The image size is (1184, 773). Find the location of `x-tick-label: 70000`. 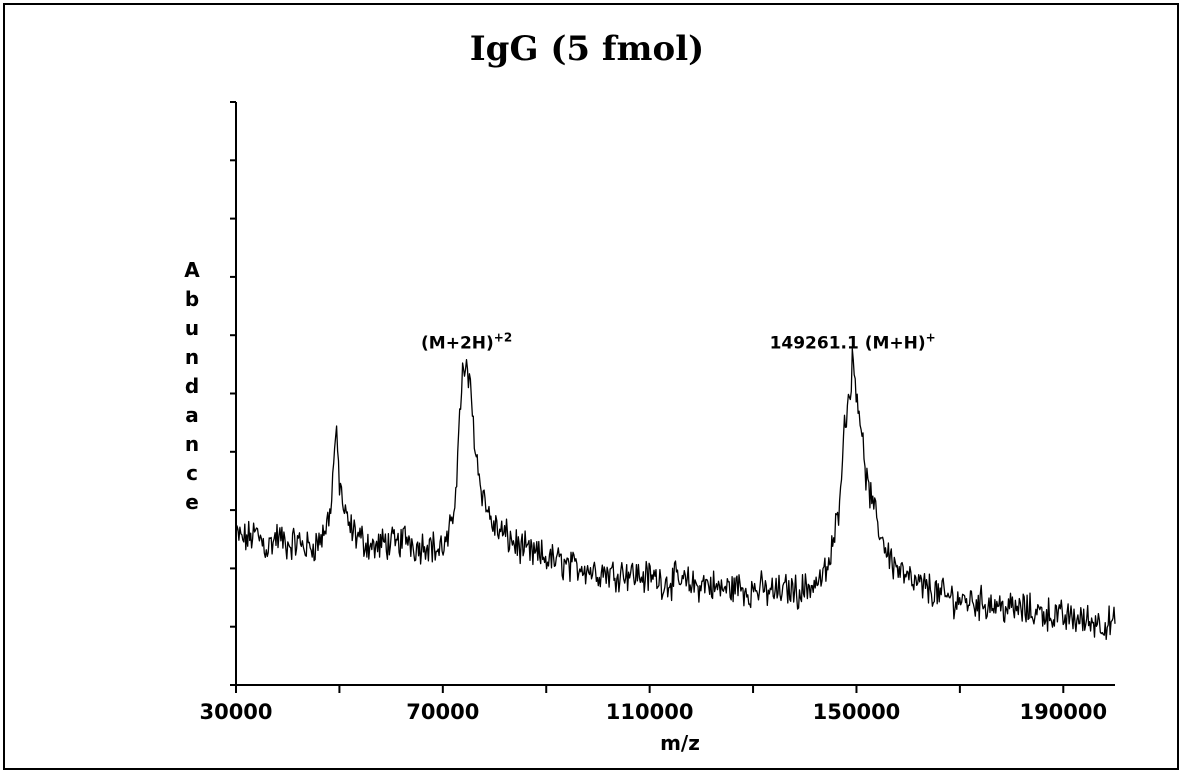

x-tick-label: 70000 is located at coordinates (442, 712).